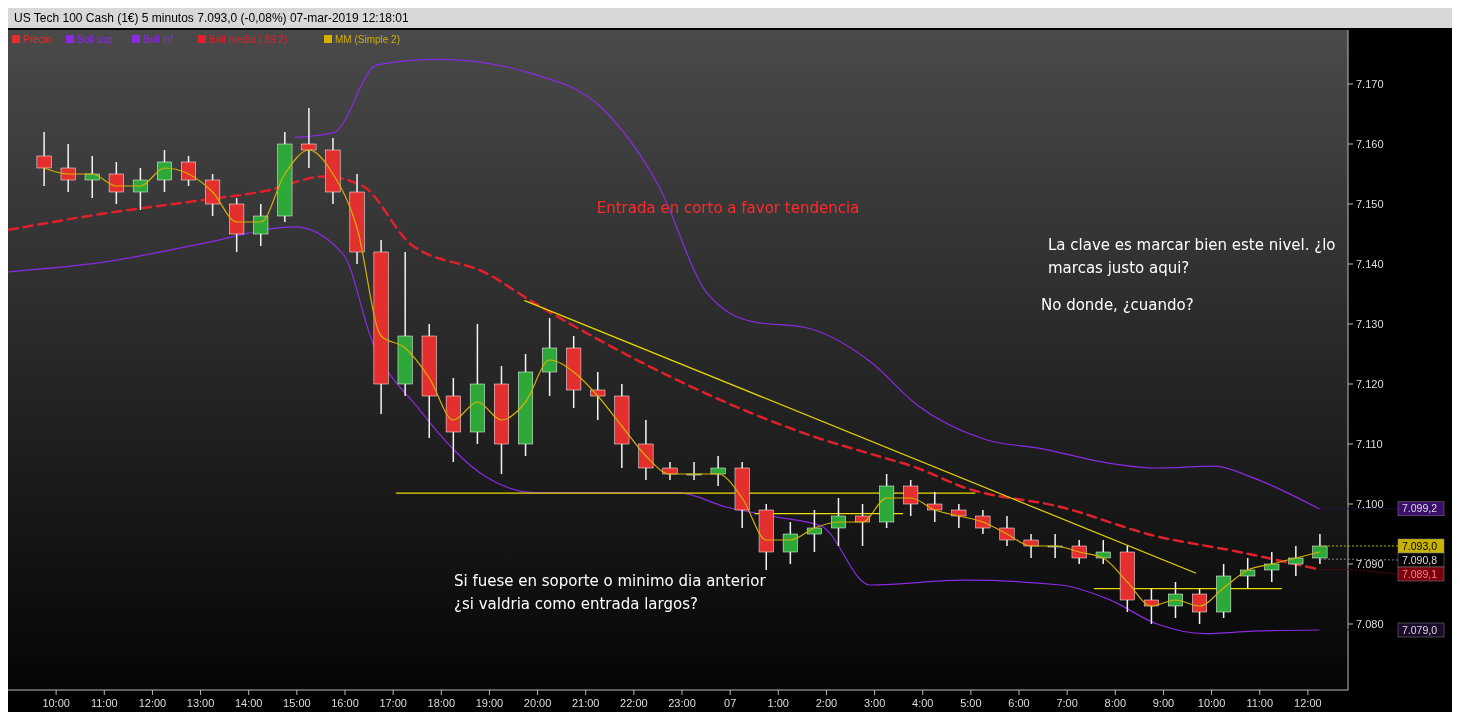 Image resolution: width=1460 pixels, height=720 pixels. I want to click on annotation: 7.079,0, so click(1420, 629).